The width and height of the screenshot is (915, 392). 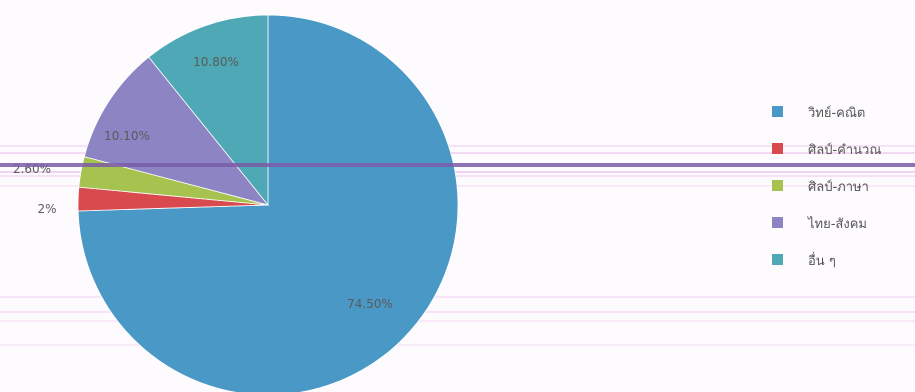 I want to click on legend-label: ศิลป์-ภาษา, so click(x=838, y=187).